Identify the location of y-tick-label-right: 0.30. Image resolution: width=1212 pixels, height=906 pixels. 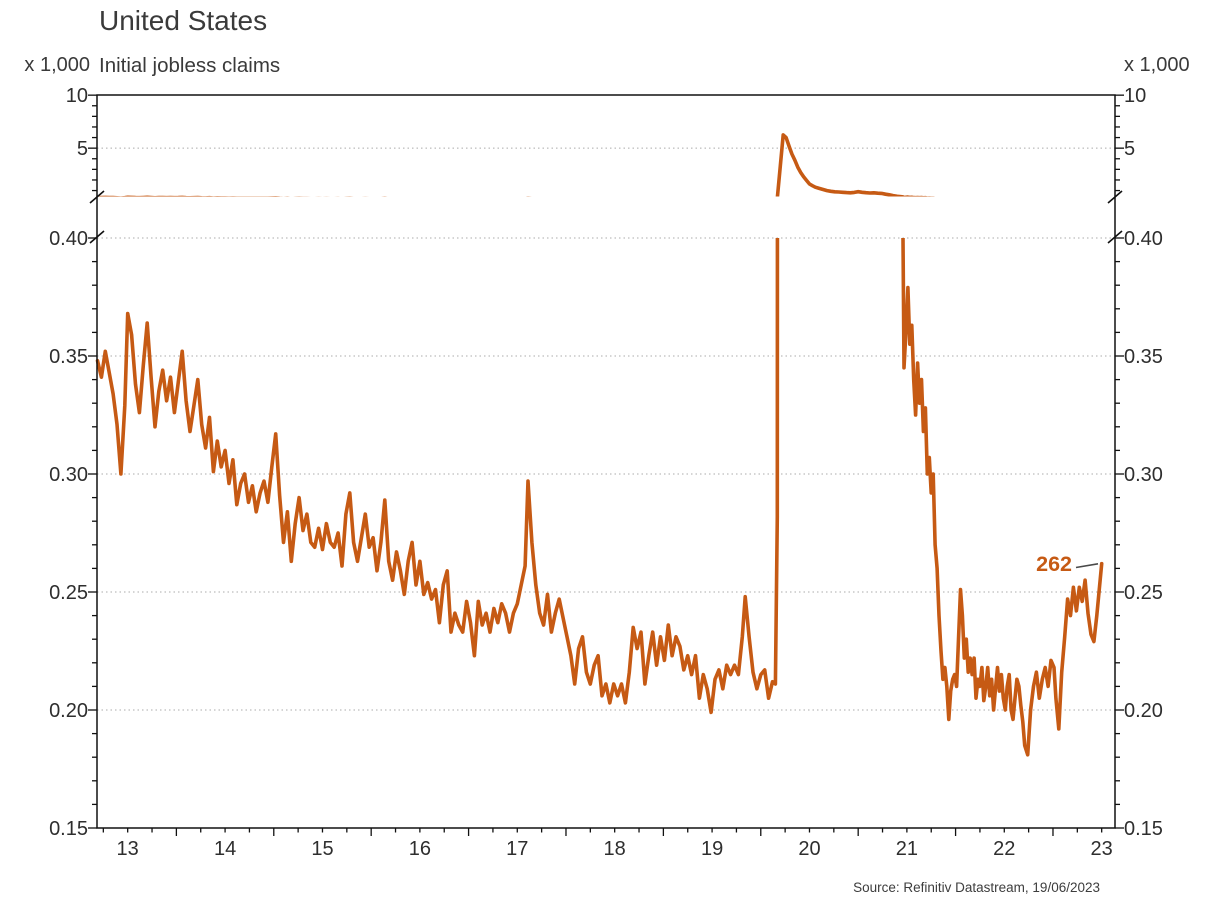
(1143, 475).